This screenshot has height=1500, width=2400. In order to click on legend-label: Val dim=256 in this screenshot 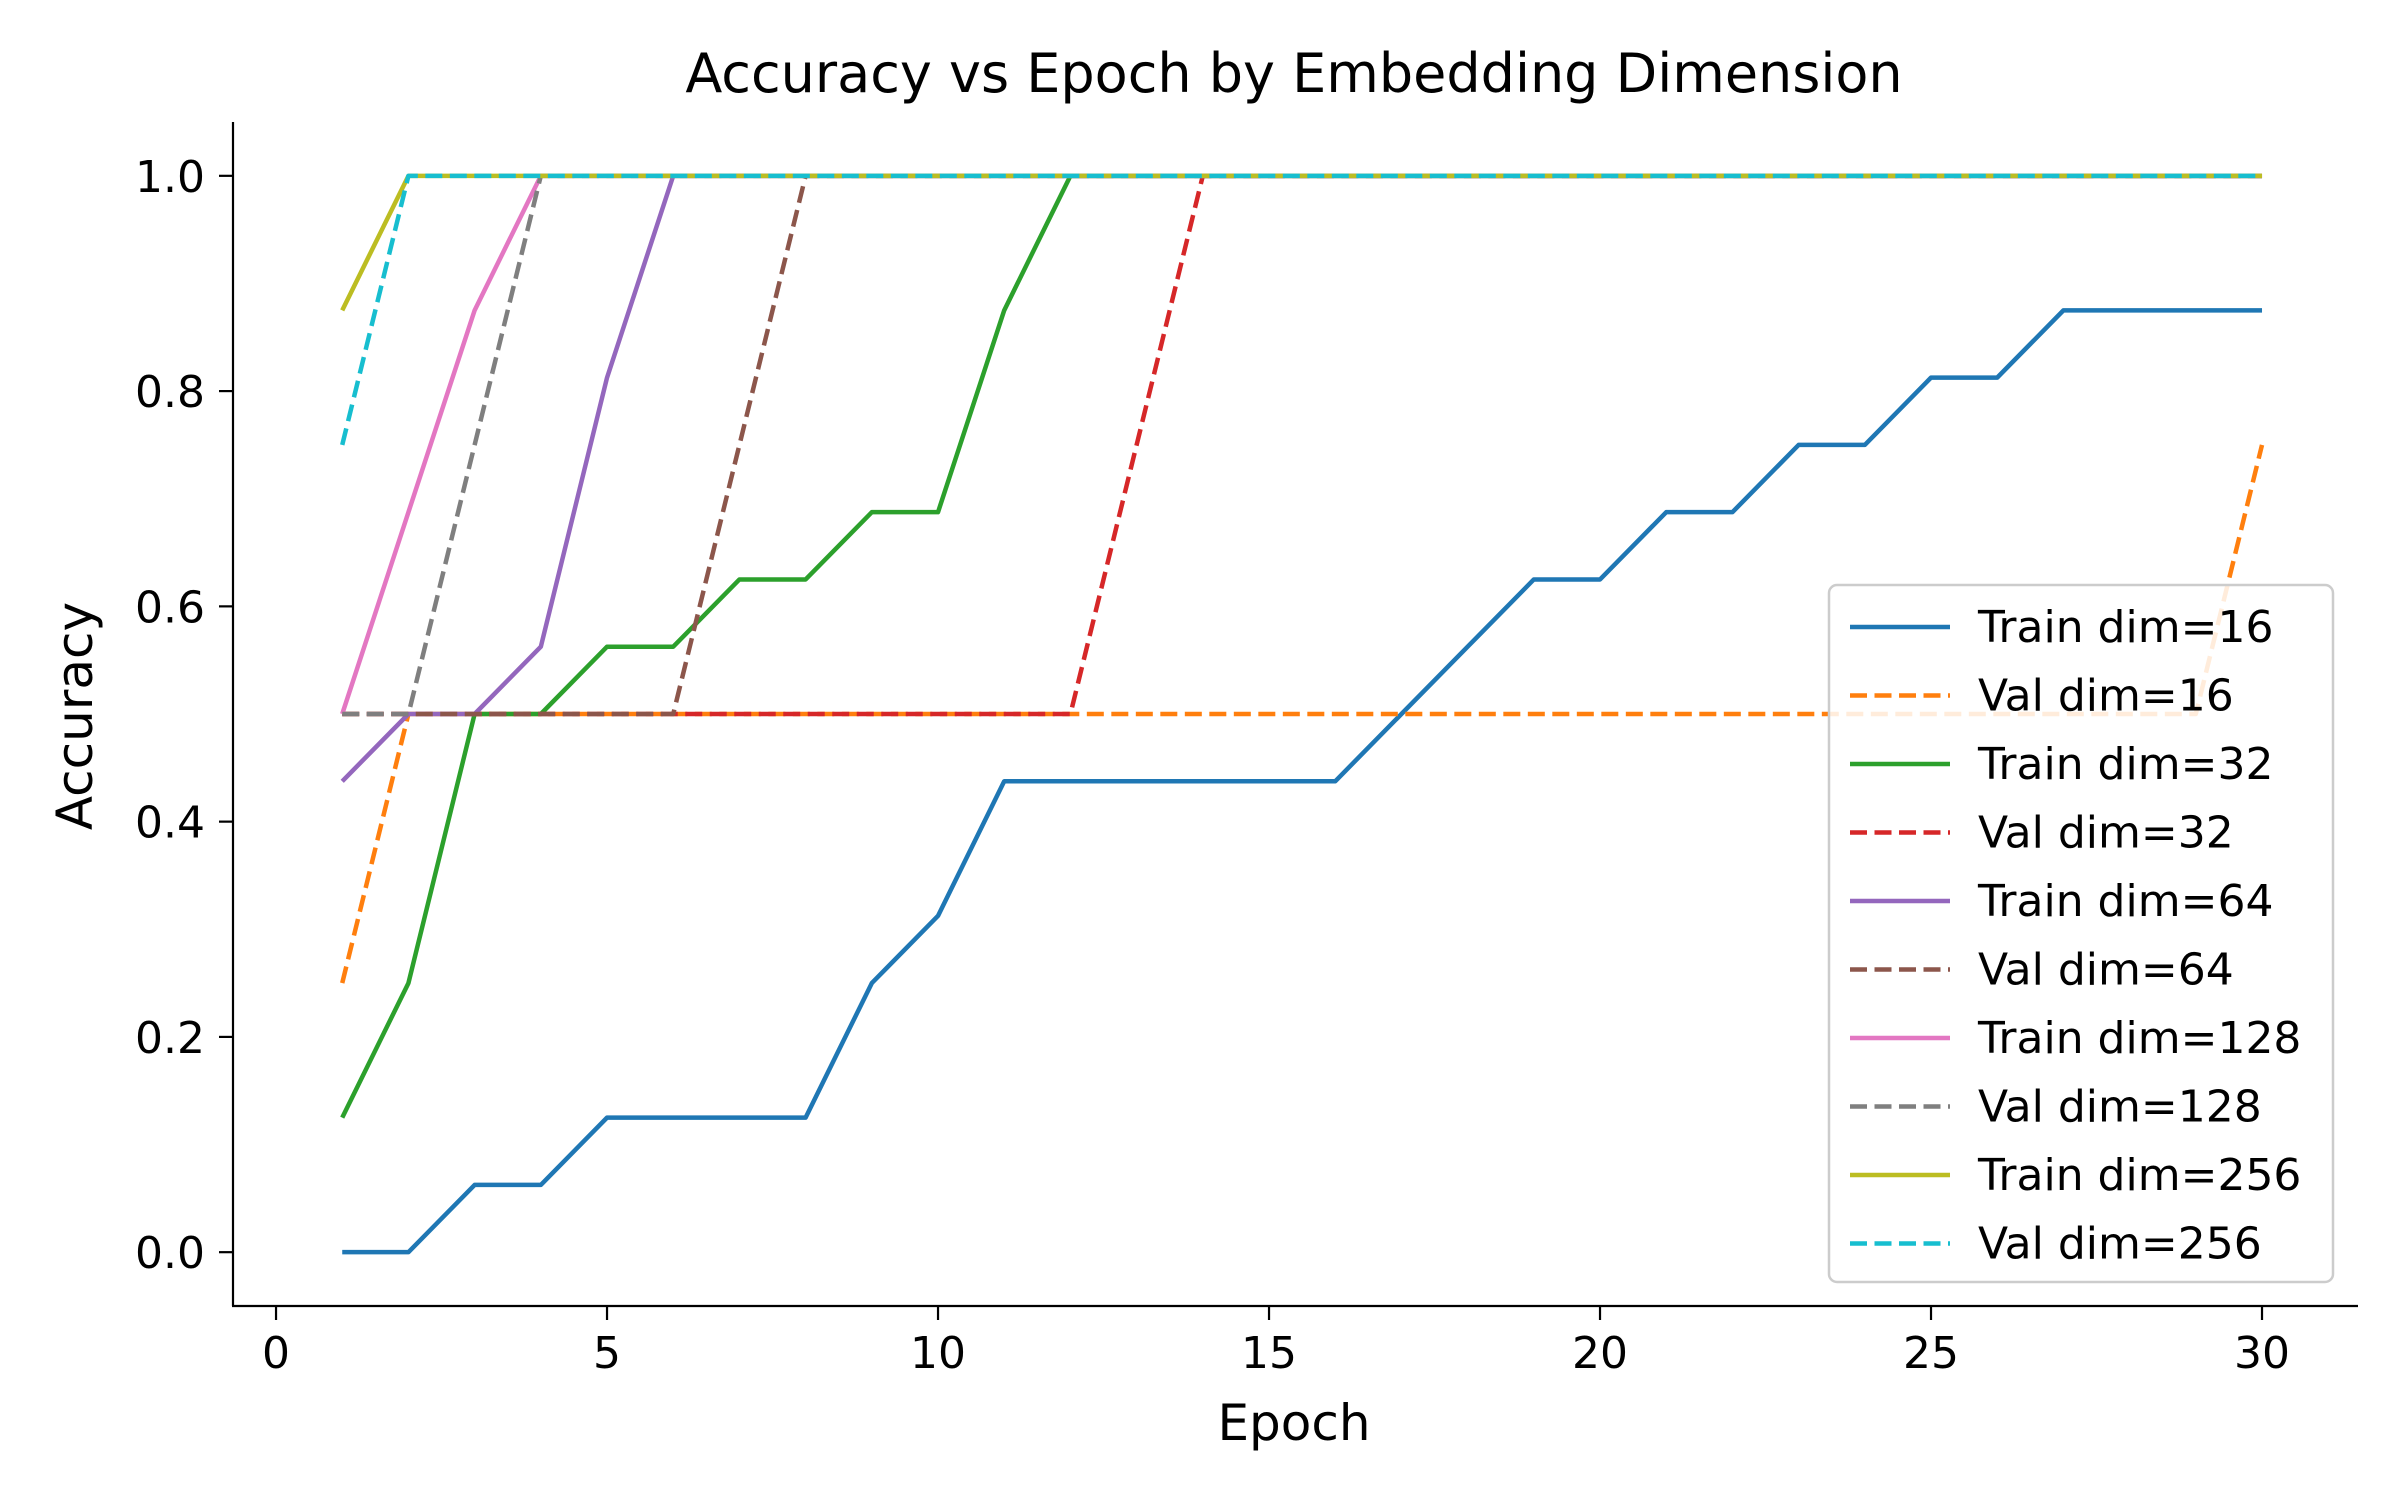, I will do `click(2120, 1244)`.